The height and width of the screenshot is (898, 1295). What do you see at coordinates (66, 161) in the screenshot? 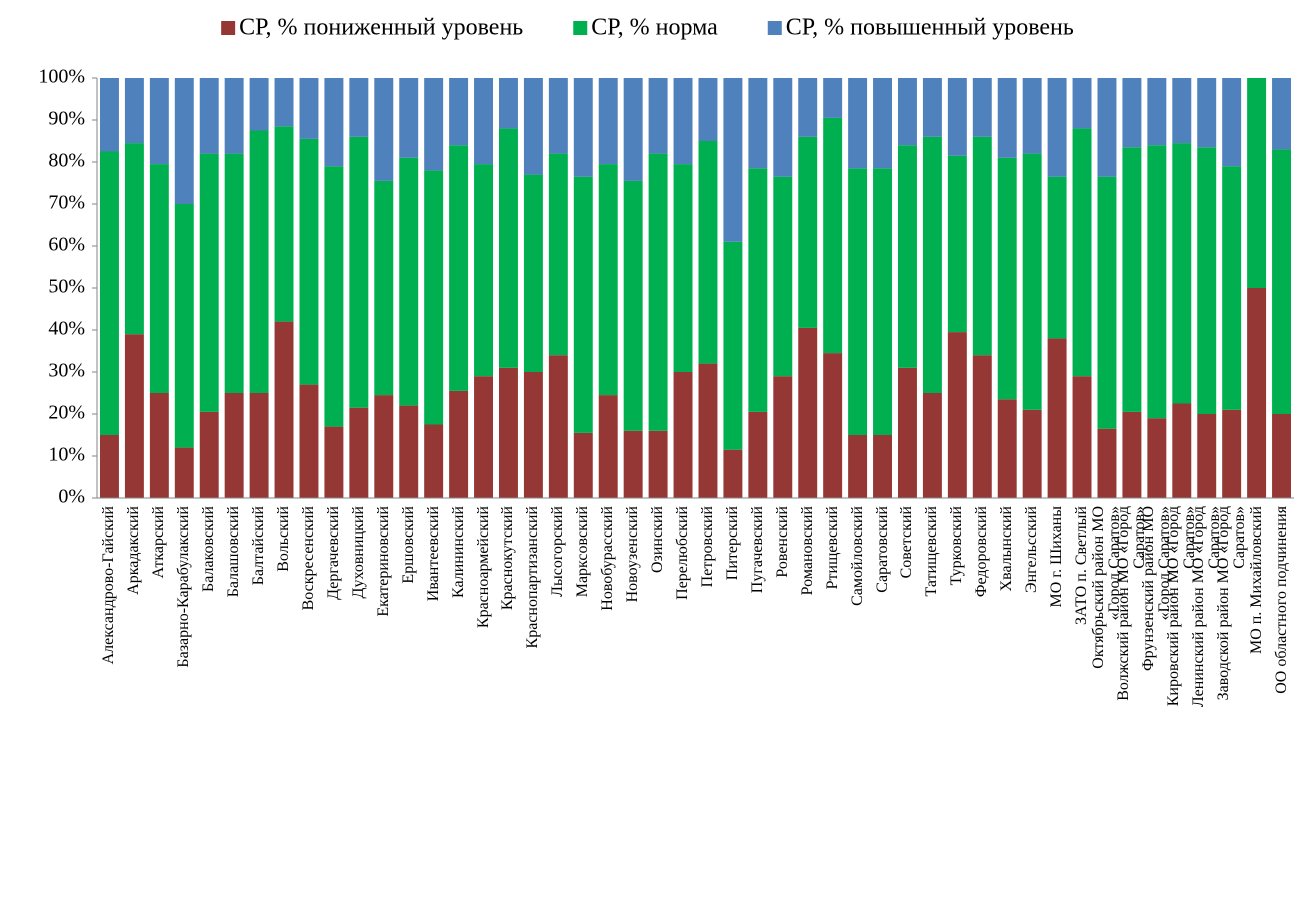
I see `y-tick-label: 80%` at bounding box center [66, 161].